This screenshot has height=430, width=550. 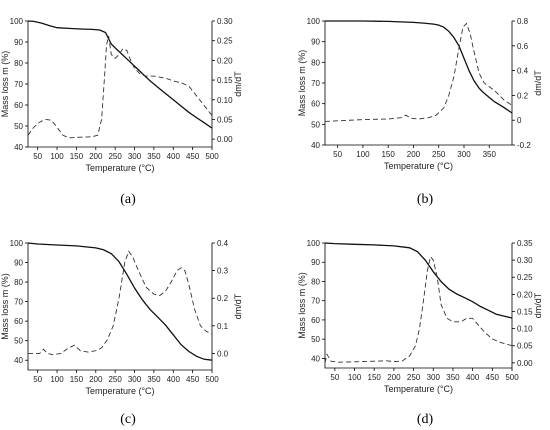 I want to click on y-right-tick-label: 0.3, so click(x=223, y=271).